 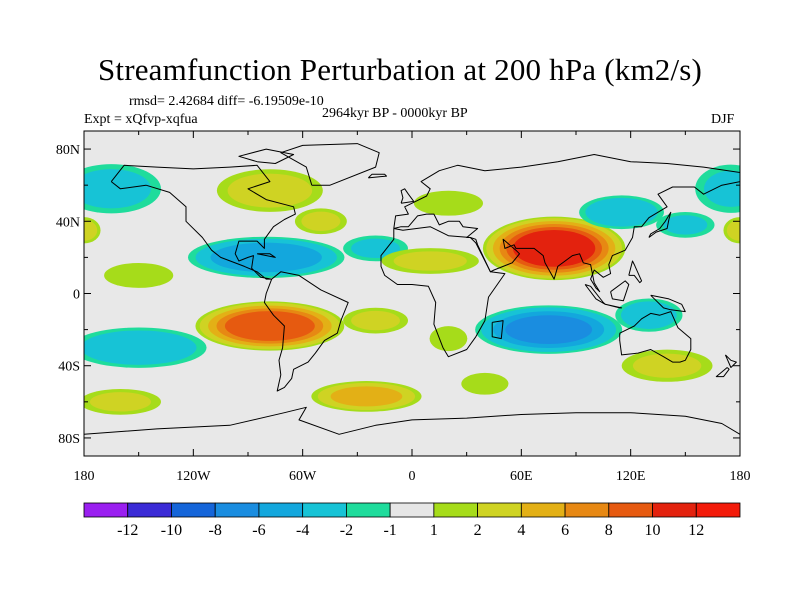 I want to click on colorbar-label: -4, so click(x=302, y=530).